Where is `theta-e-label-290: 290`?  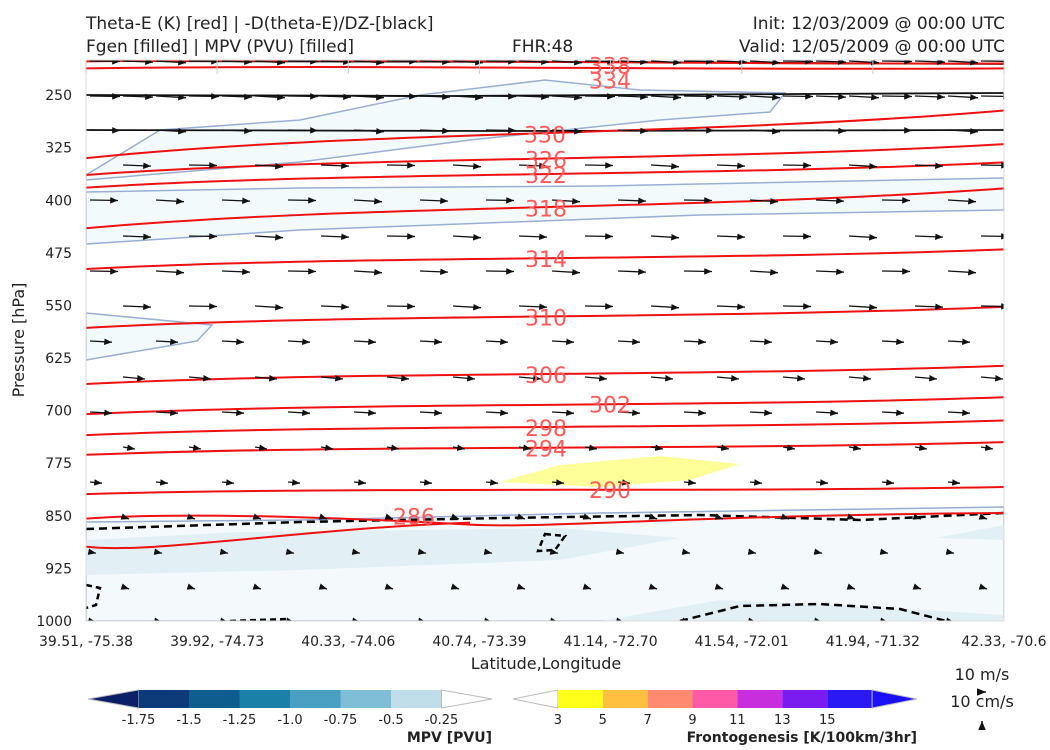 theta-e-label-290: 290 is located at coordinates (610, 491).